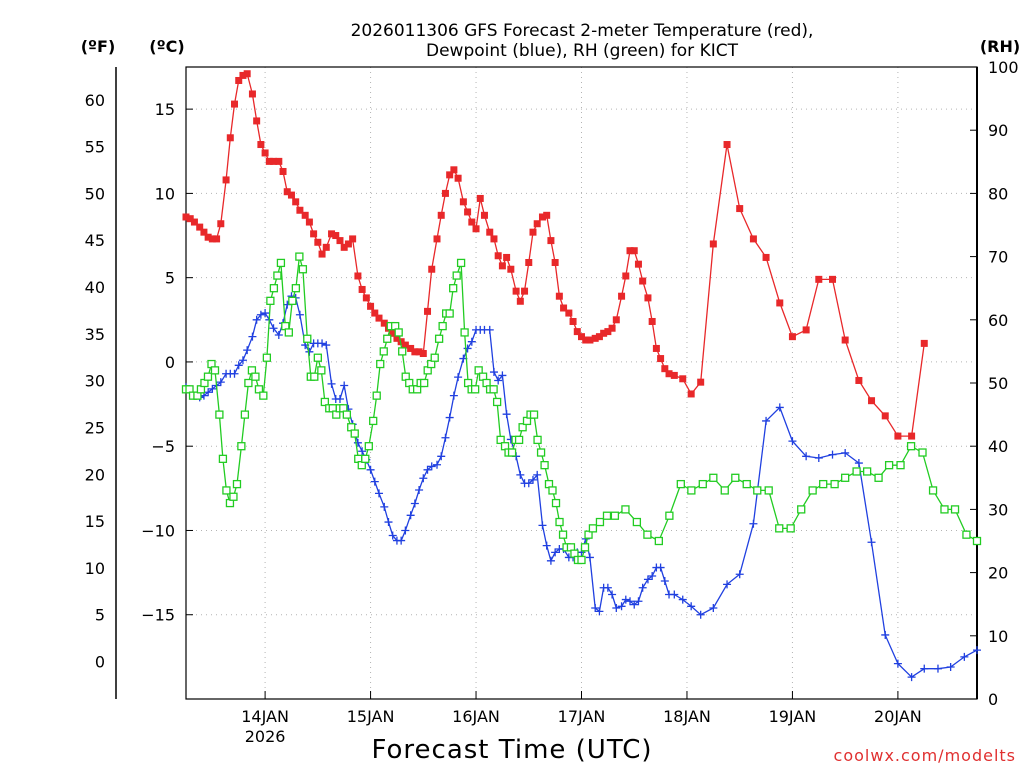  Describe the element at coordinates (998, 636) in the screenshot. I see `rh-tick-label: 10` at that location.